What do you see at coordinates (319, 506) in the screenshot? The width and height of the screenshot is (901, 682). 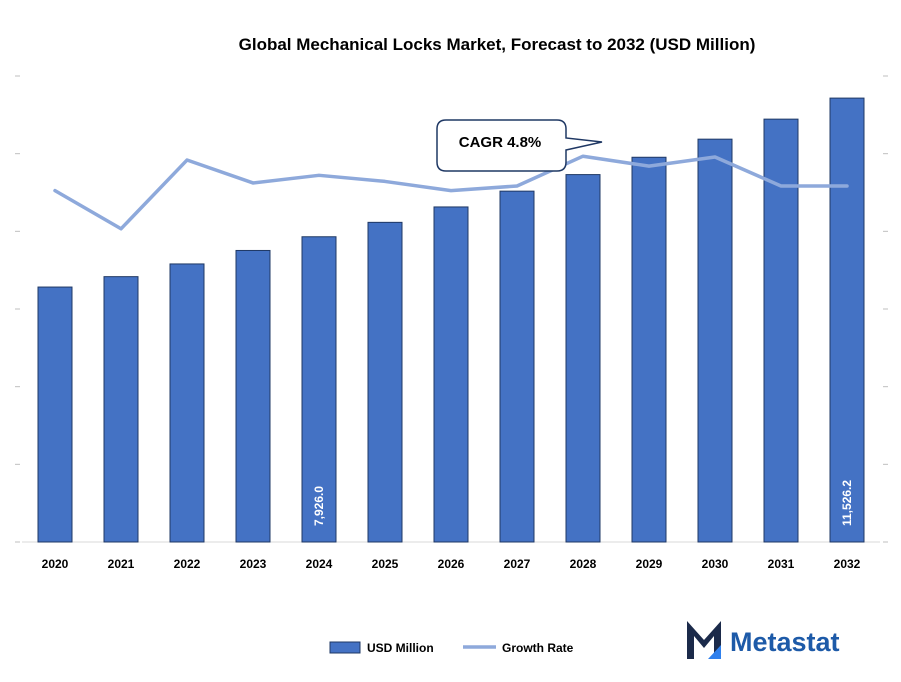 I see `data-label: 7,926.0` at bounding box center [319, 506].